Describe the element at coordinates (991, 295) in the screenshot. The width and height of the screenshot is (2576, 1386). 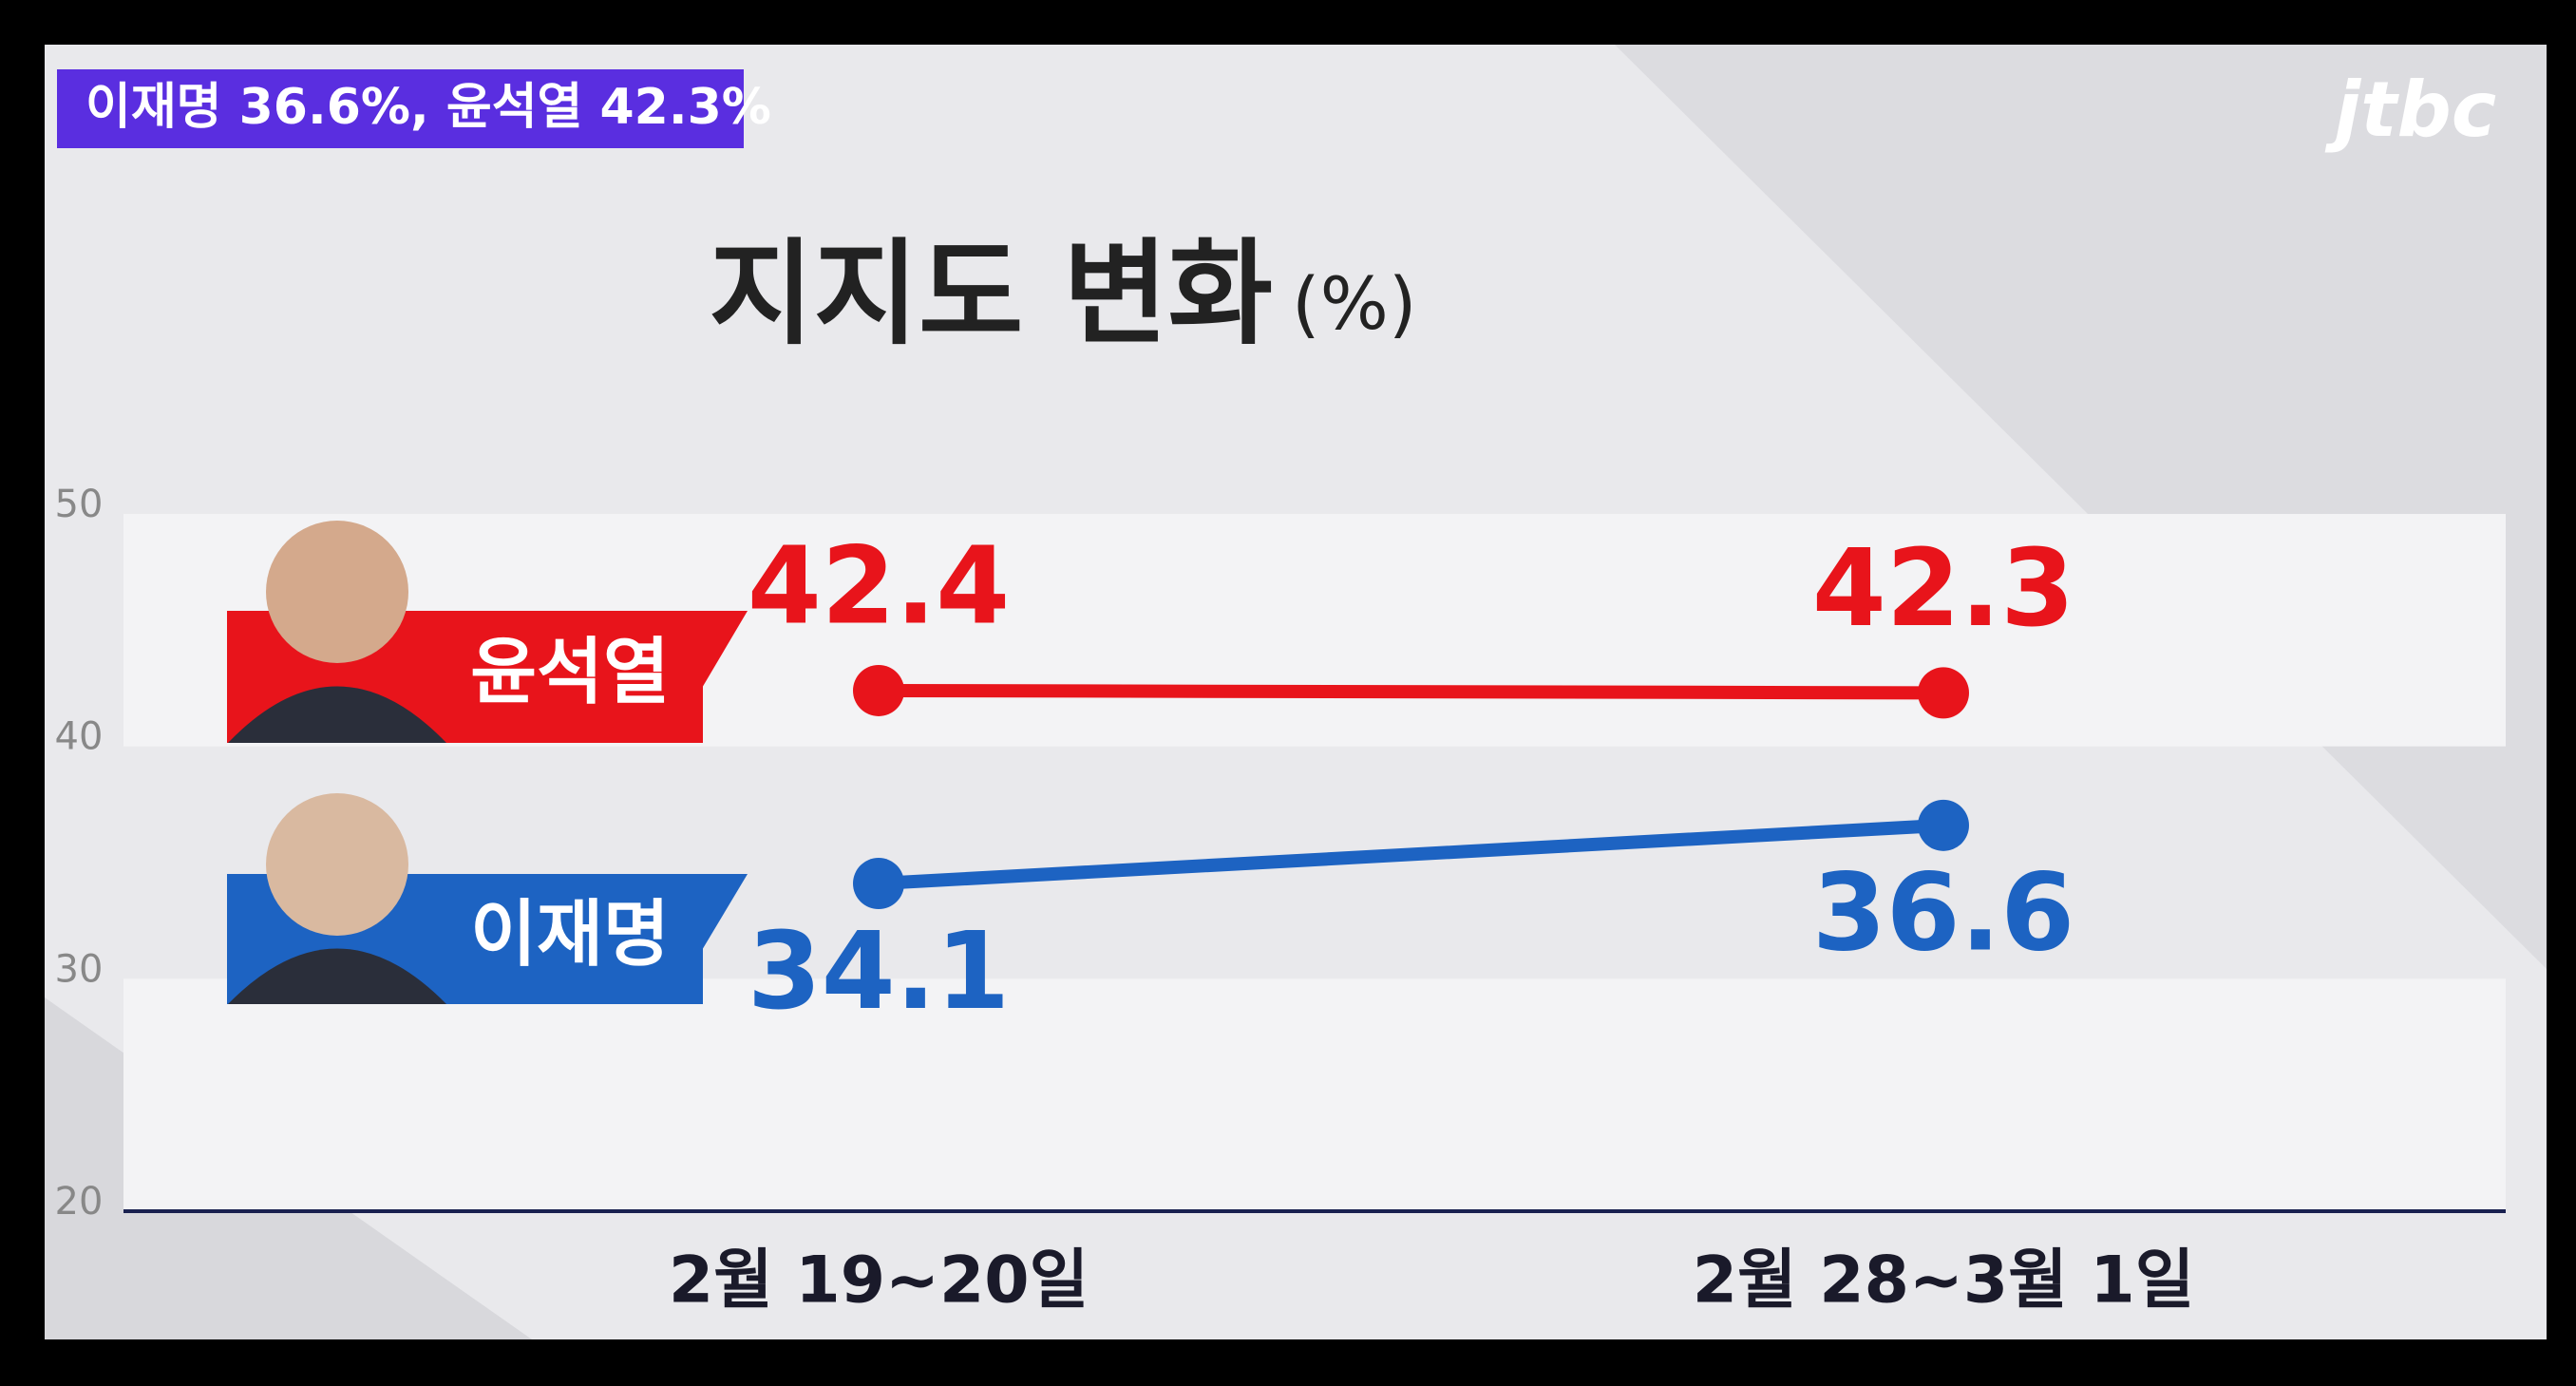
I see `chart-title: 지지도 변화` at that location.